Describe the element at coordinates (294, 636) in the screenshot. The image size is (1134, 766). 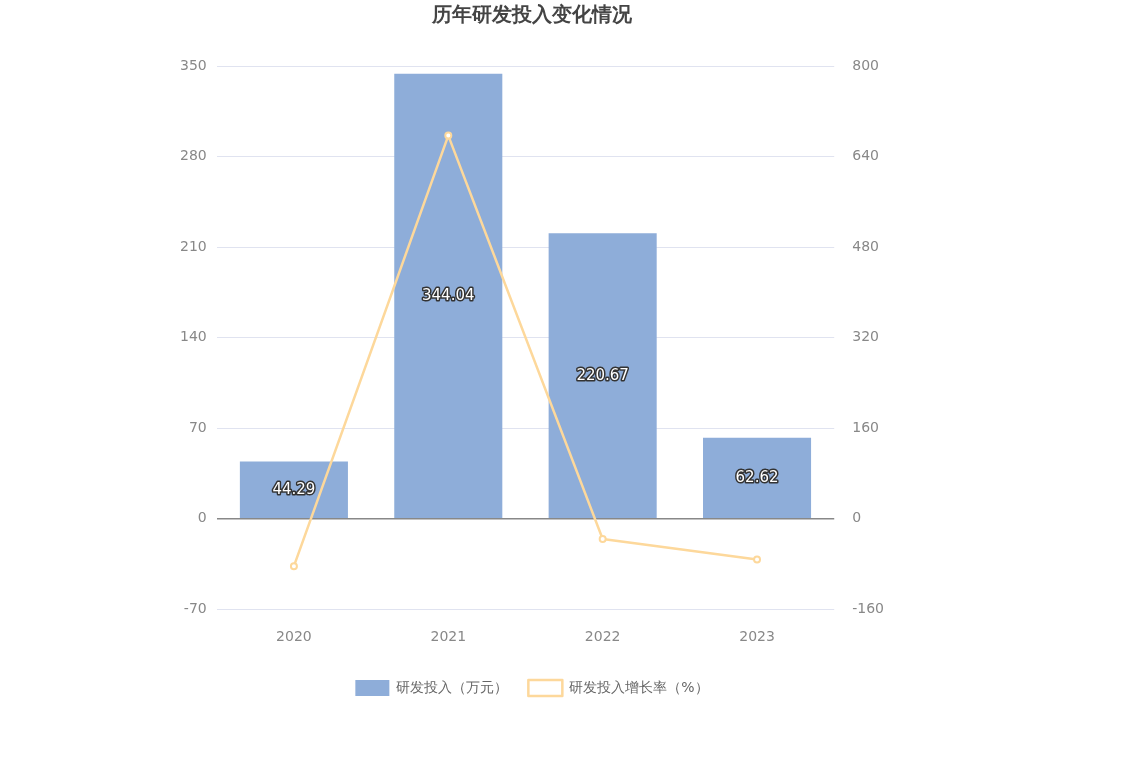
I see `x-tick-label: 2020` at that location.